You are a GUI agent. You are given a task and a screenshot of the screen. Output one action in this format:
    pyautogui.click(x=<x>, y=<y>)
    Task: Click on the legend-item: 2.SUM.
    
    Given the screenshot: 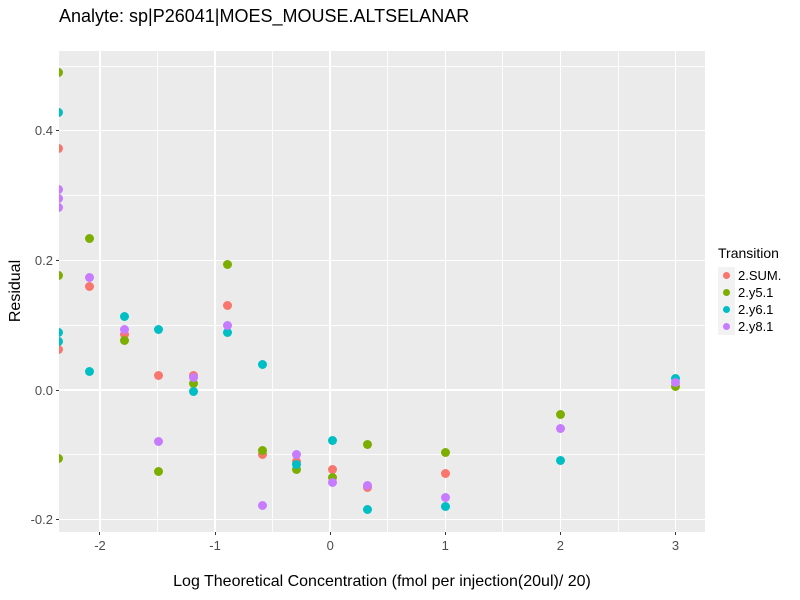 What is the action you would take?
    pyautogui.click(x=749, y=275)
    